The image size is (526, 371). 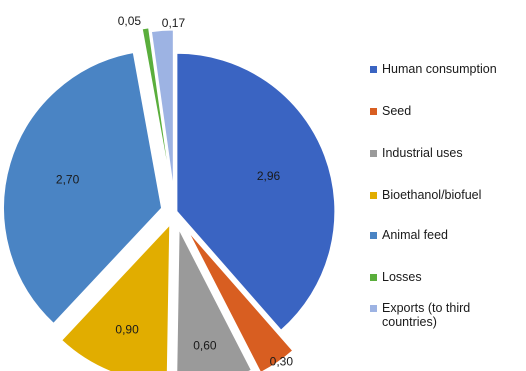 I want to click on pie-slice-seed, so click(x=241, y=301).